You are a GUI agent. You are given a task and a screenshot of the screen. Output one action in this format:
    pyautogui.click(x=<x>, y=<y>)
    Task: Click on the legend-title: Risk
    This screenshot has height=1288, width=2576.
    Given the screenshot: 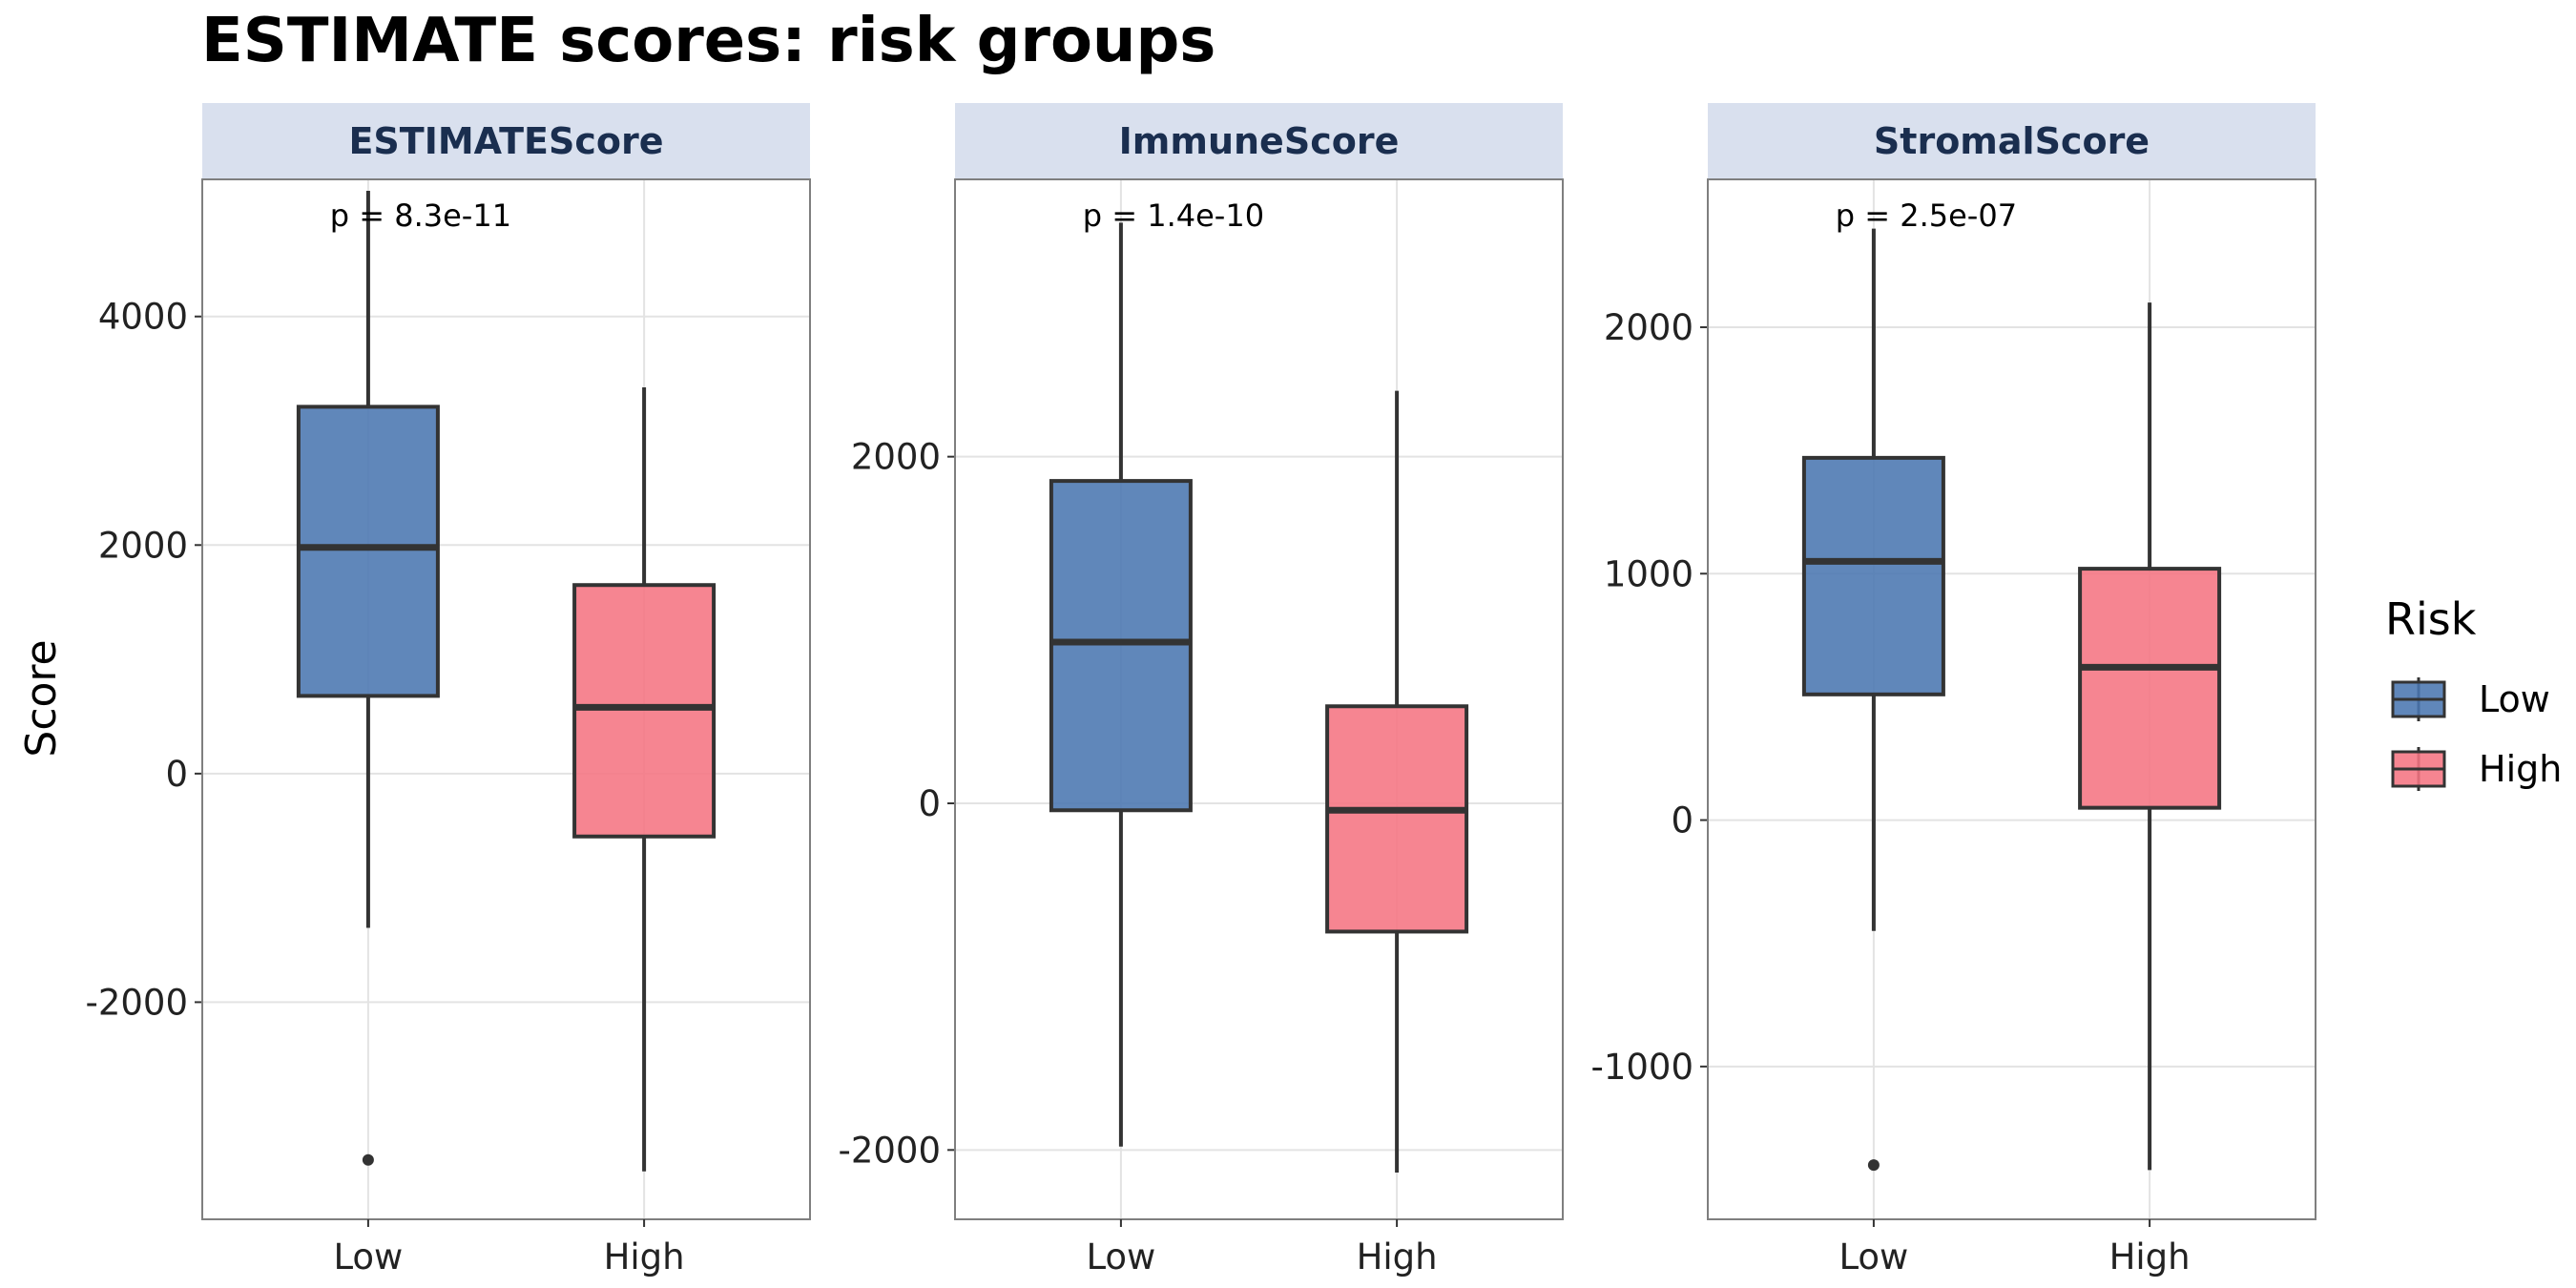 What is the action you would take?
    pyautogui.click(x=2431, y=619)
    